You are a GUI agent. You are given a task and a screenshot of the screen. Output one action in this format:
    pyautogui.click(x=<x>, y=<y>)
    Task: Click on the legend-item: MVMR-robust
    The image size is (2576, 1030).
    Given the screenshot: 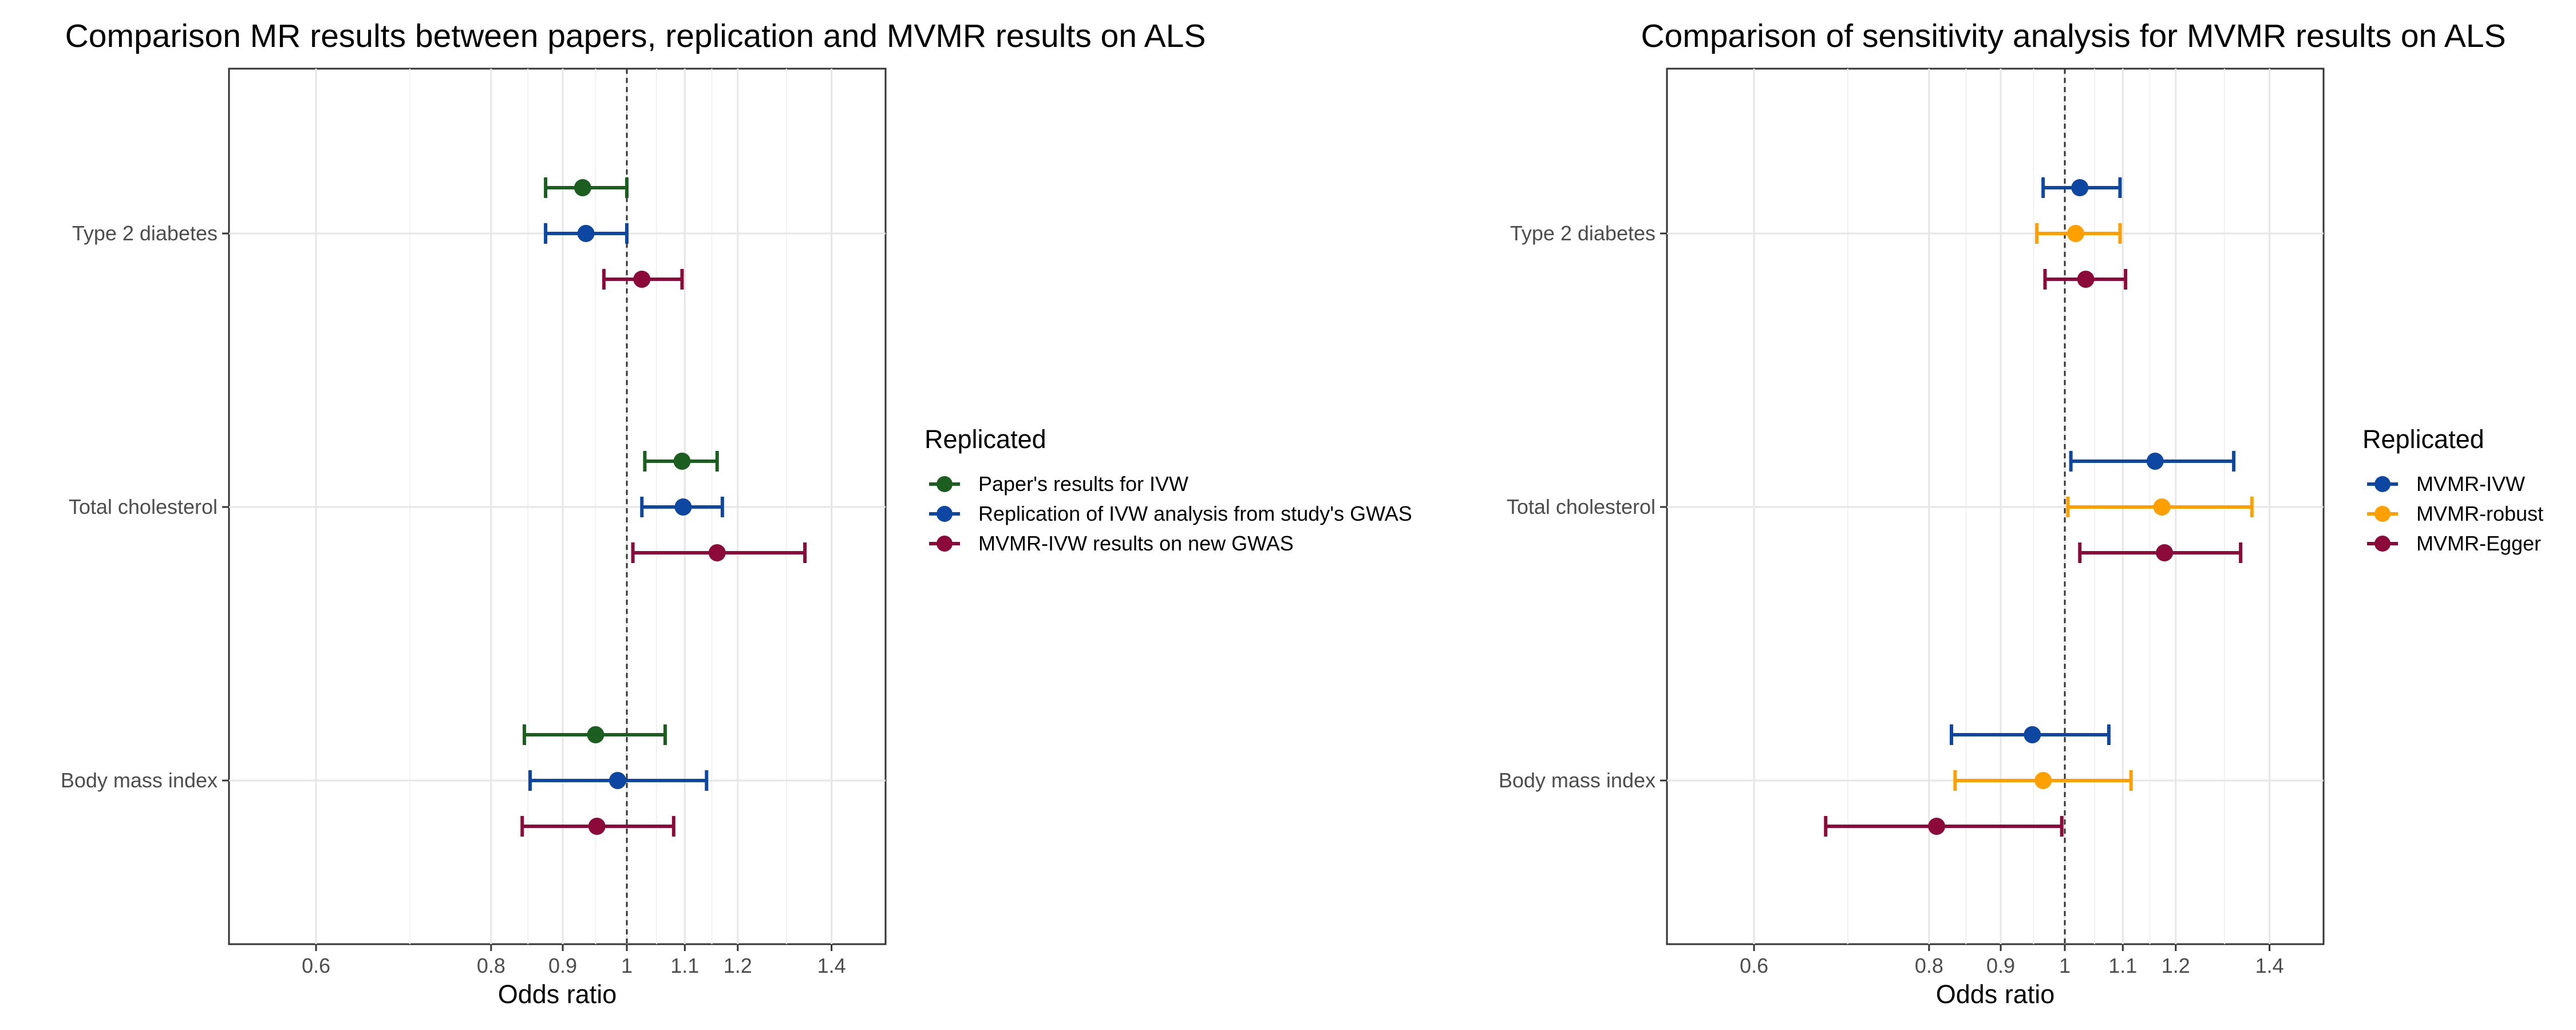 What is the action you would take?
    pyautogui.click(x=2455, y=513)
    